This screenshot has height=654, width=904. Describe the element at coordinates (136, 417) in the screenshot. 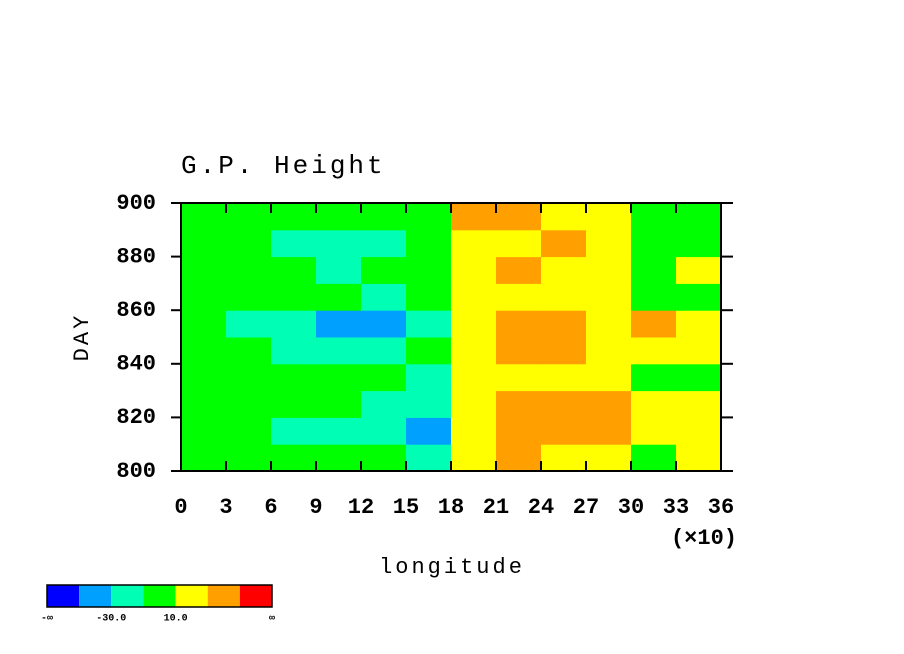

I see `y-tick-label: 820` at that location.